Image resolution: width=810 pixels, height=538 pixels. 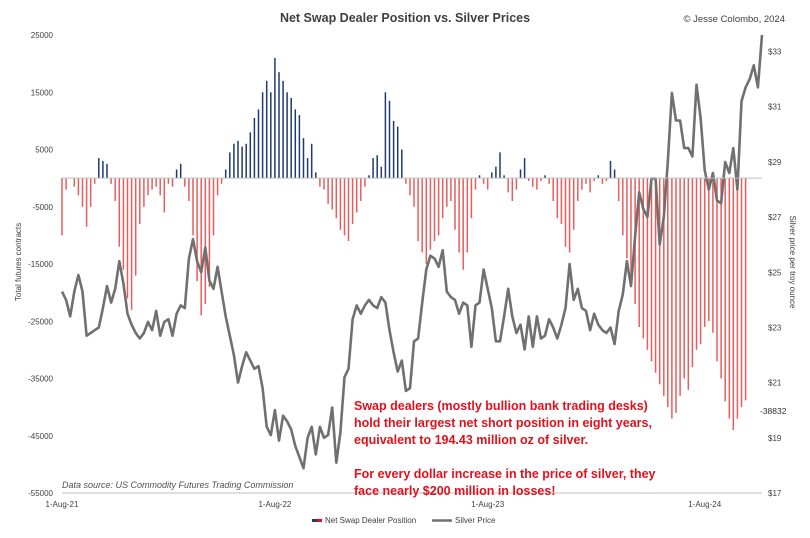 I want to click on x-tick-3: 1-Aug-24, so click(x=704, y=504).